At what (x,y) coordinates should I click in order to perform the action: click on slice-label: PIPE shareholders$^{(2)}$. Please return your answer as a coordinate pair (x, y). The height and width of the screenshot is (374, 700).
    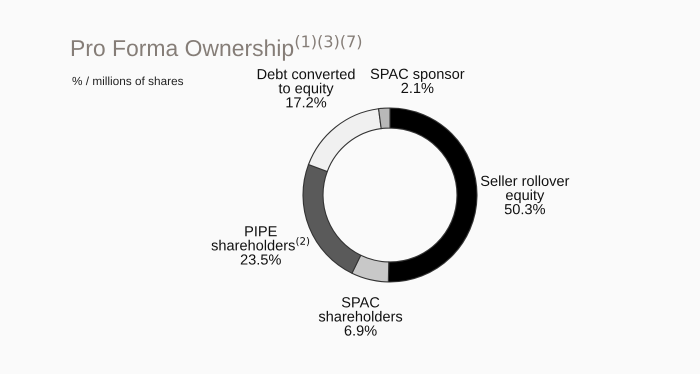
    Looking at the image, I should click on (260, 238).